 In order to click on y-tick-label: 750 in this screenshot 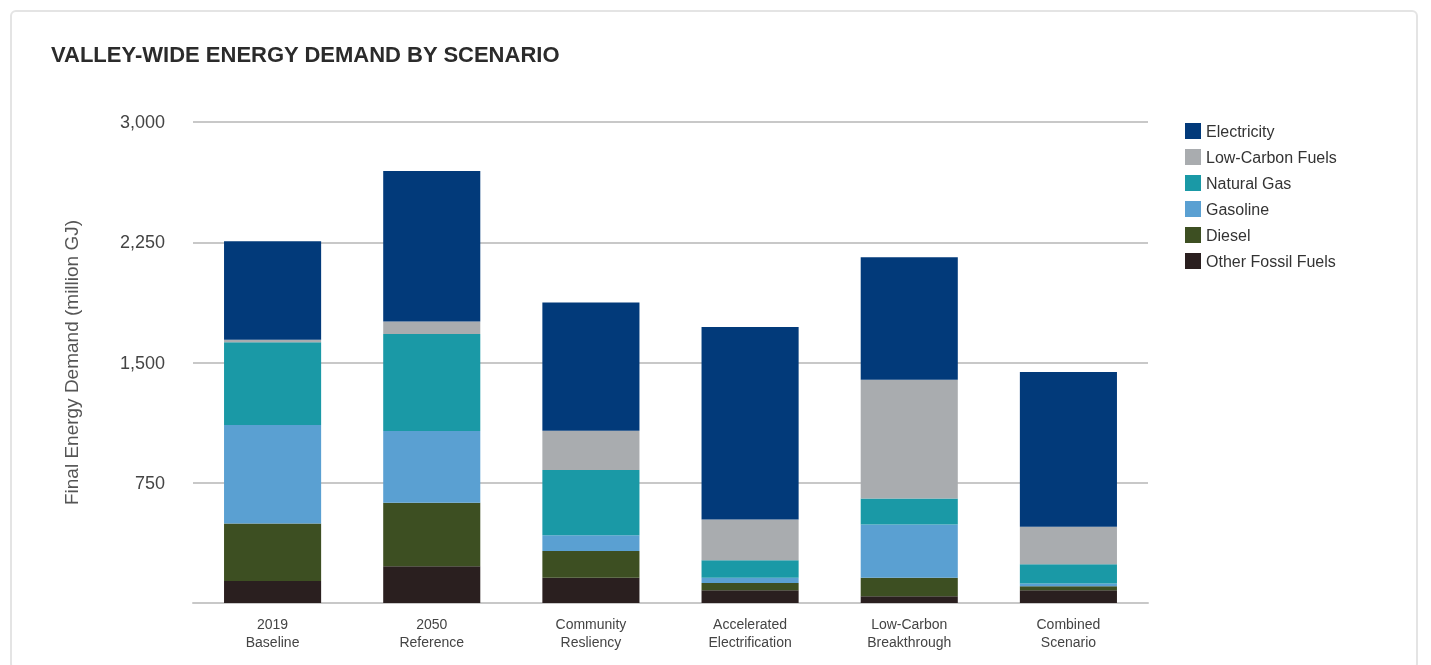, I will do `click(149, 482)`.